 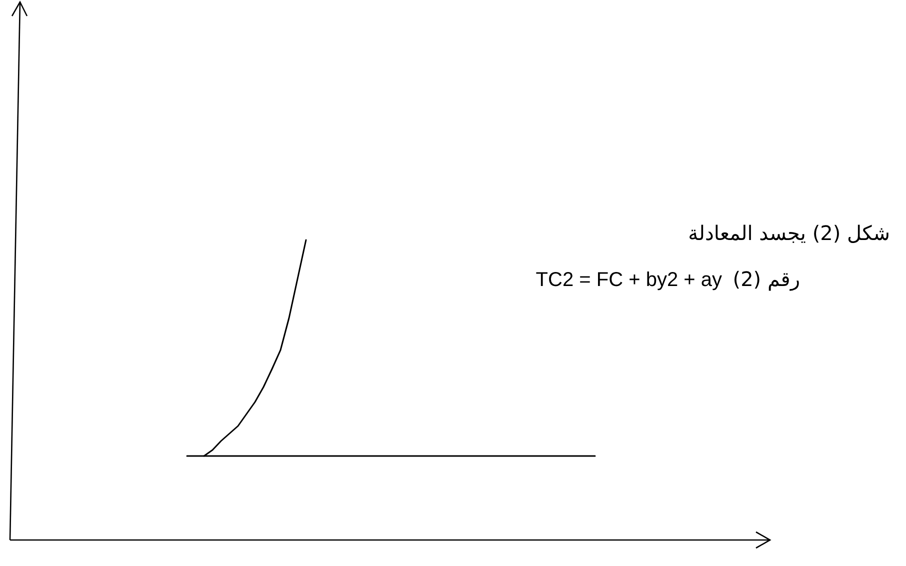 What do you see at coordinates (766, 279) in the screenshot?
I see `text: رقم (2)` at bounding box center [766, 279].